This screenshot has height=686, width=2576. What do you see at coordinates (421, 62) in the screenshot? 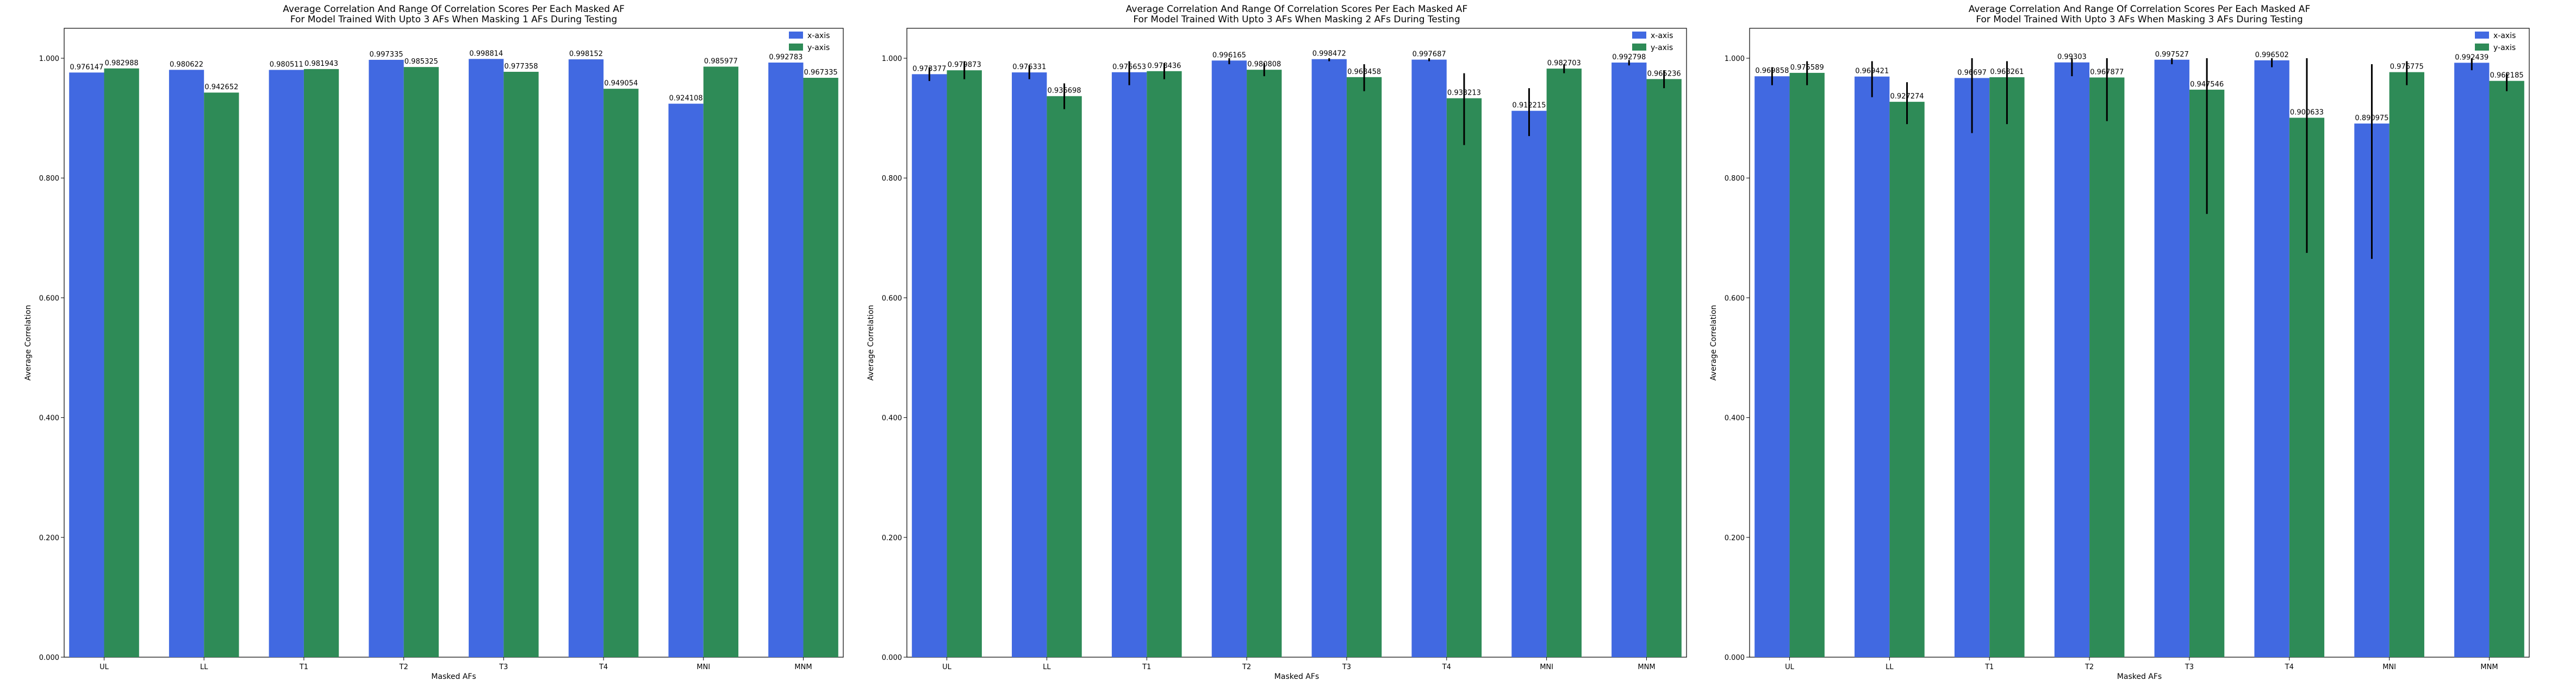
I see `data-label: 0.985325` at bounding box center [421, 62].